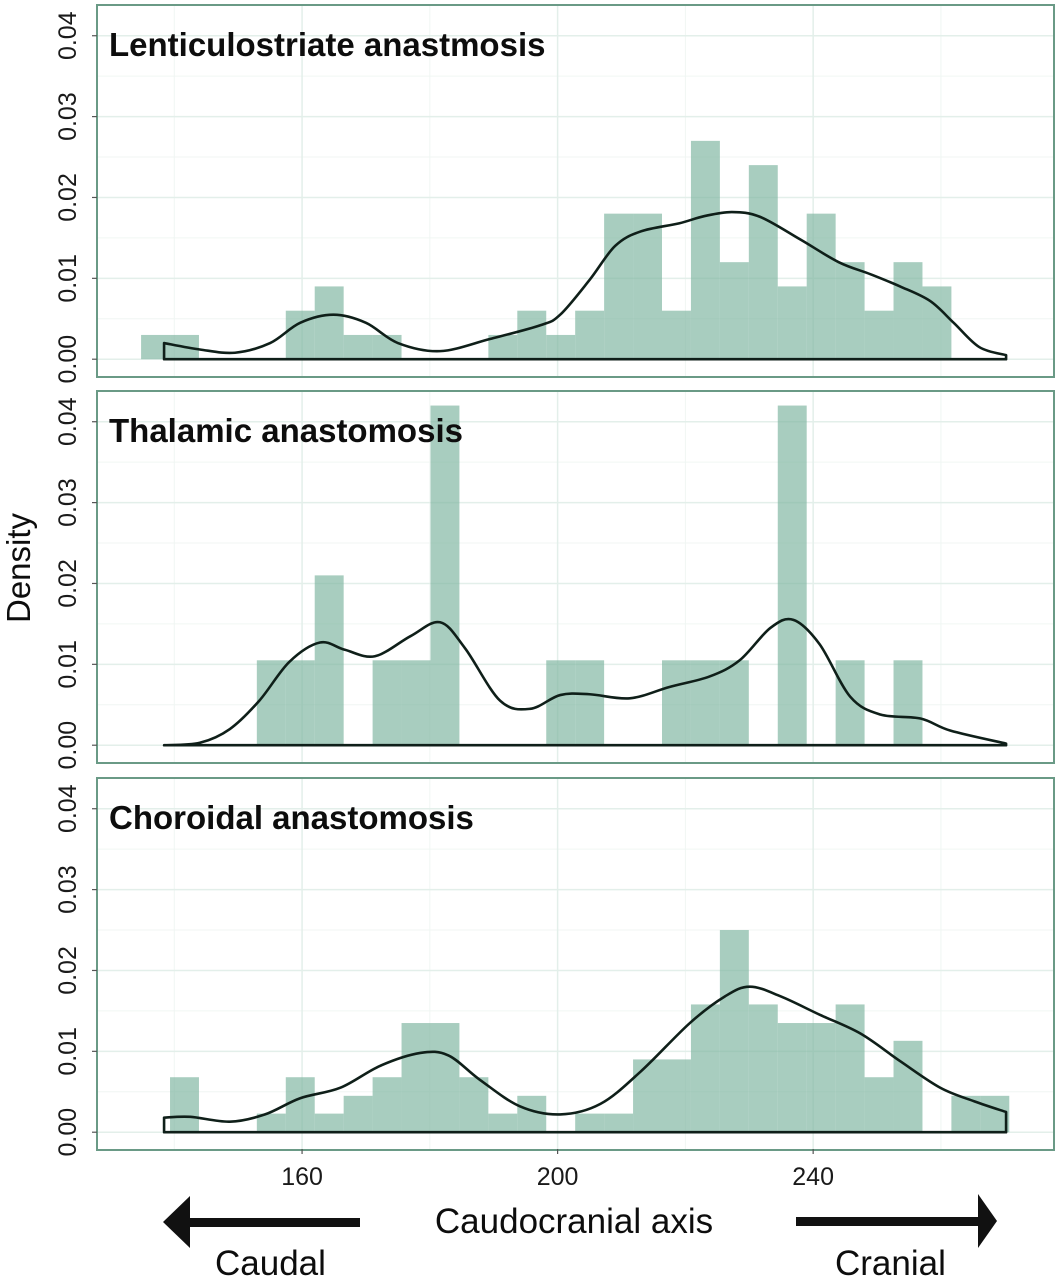  I want to click on panel-title: Thalamic anastomosis, so click(286, 430).